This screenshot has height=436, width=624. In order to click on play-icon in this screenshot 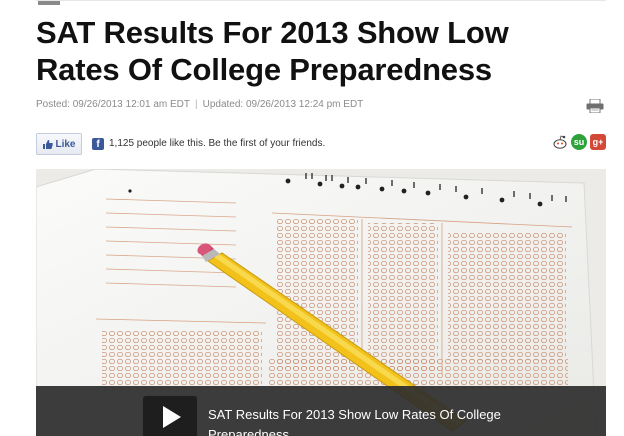, I will do `click(172, 417)`.